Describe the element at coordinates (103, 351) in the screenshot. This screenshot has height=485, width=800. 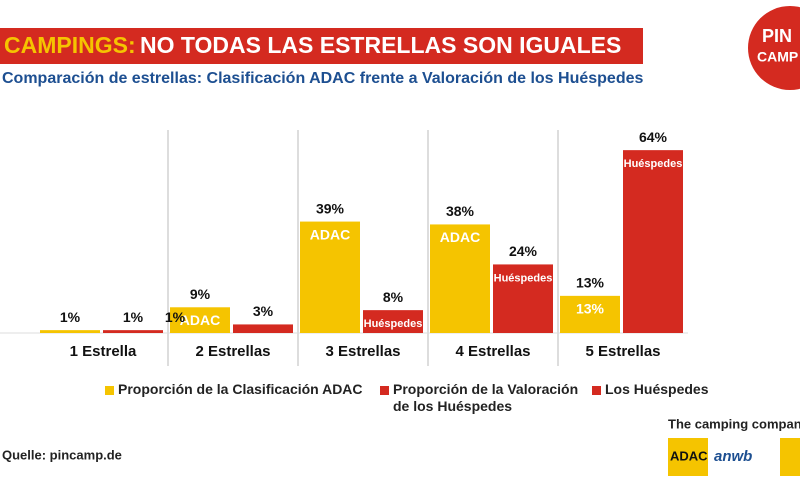
I see `x-tick-label: 1 Estrella` at that location.